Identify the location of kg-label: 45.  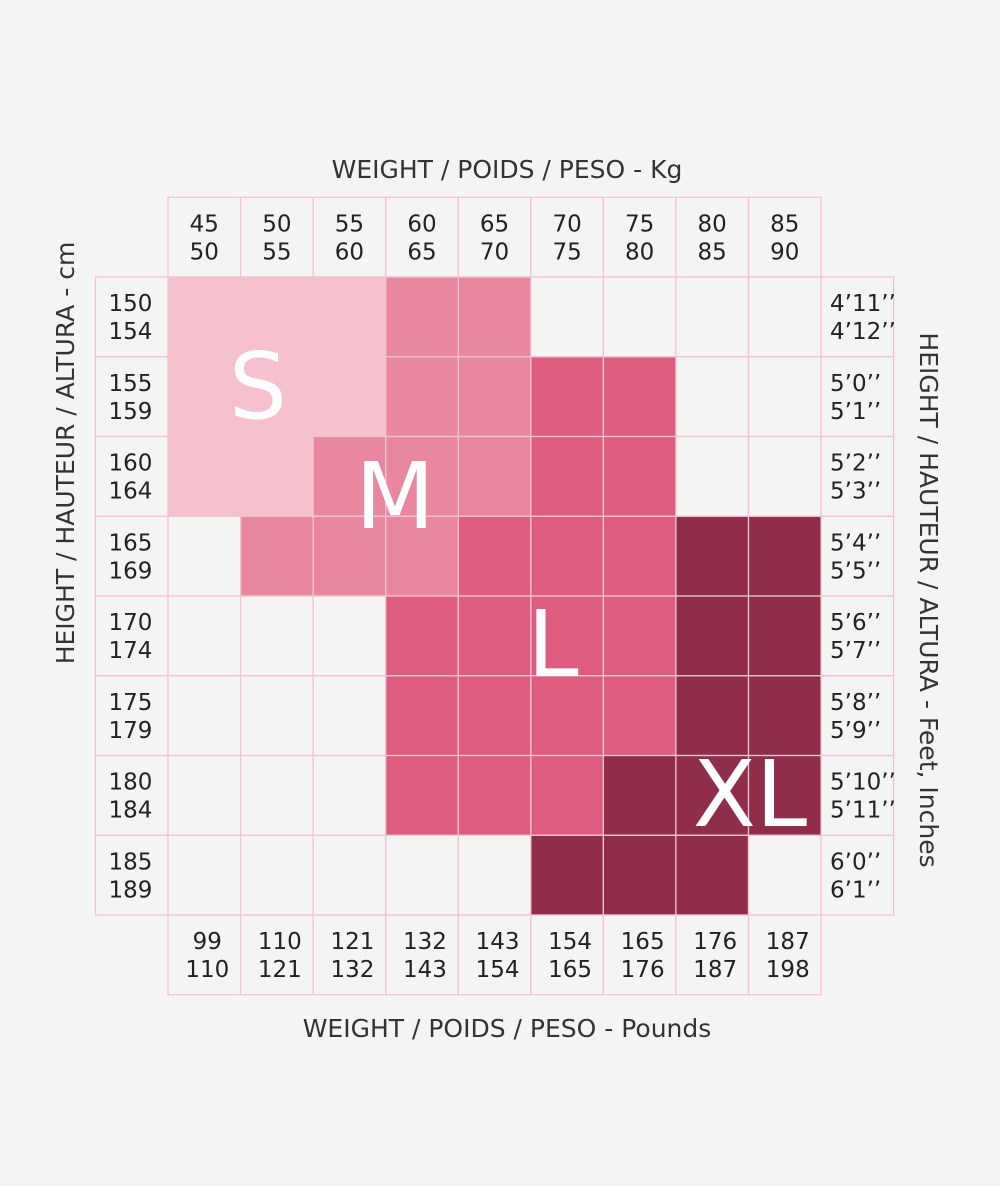
(204, 224).